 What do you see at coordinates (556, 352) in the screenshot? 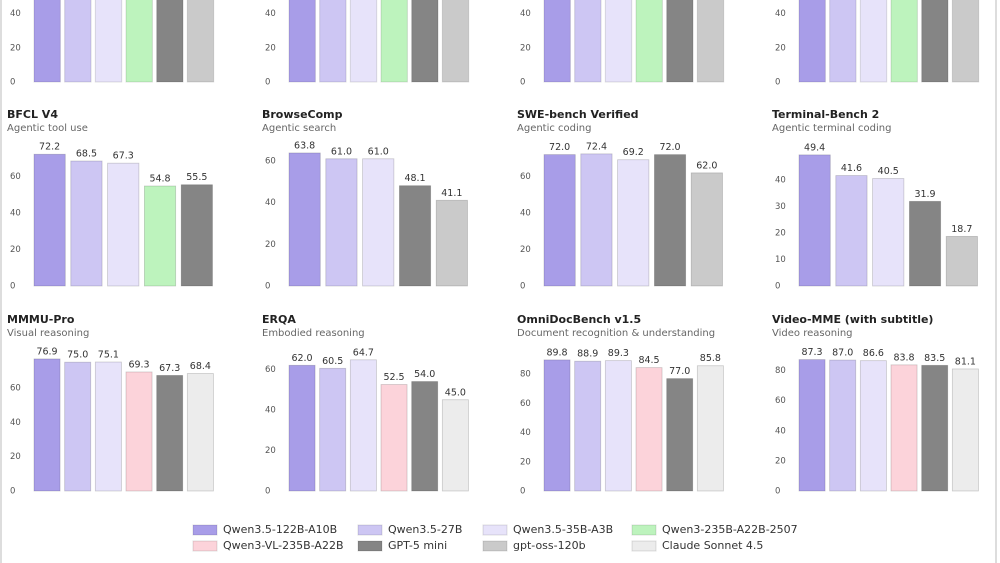
I see `value-label: 89.8` at bounding box center [556, 352].